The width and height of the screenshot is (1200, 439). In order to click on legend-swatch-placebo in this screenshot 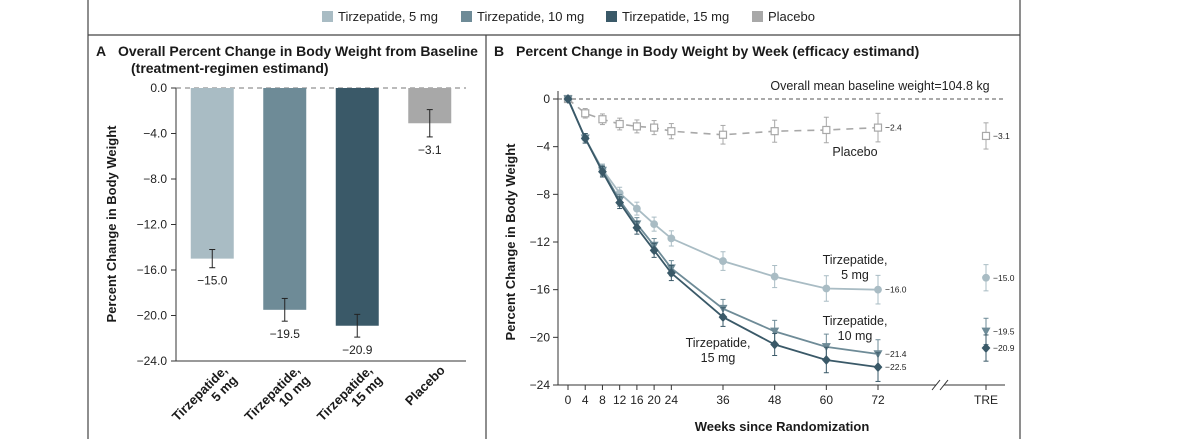, I will do `click(757, 16)`.